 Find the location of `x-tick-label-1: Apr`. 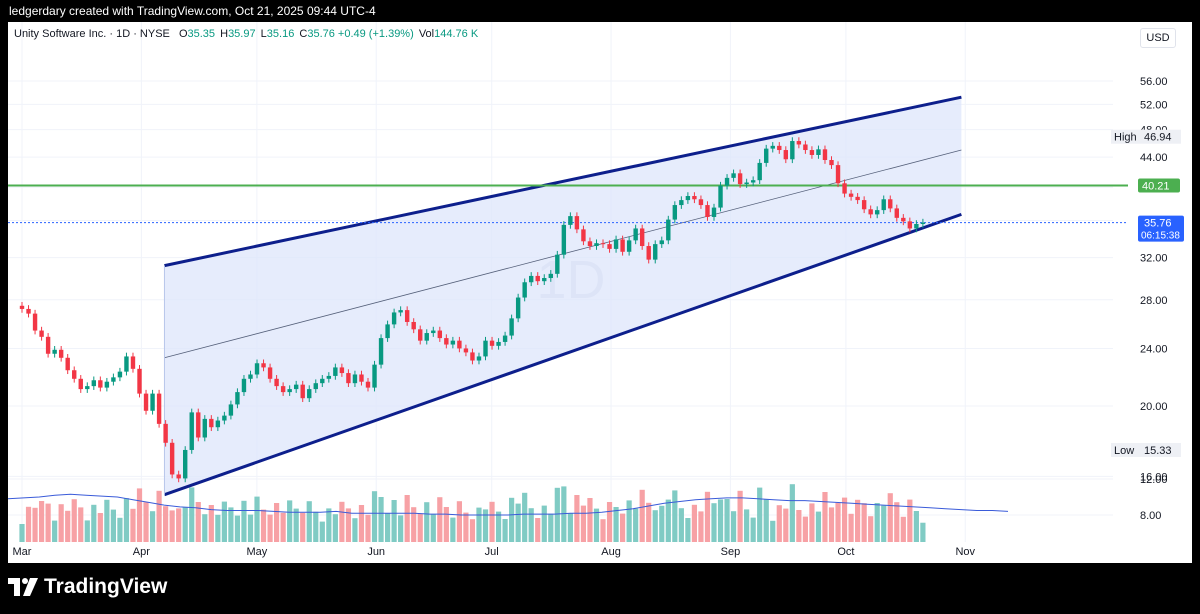

x-tick-label-1: Apr is located at coordinates (141, 552).